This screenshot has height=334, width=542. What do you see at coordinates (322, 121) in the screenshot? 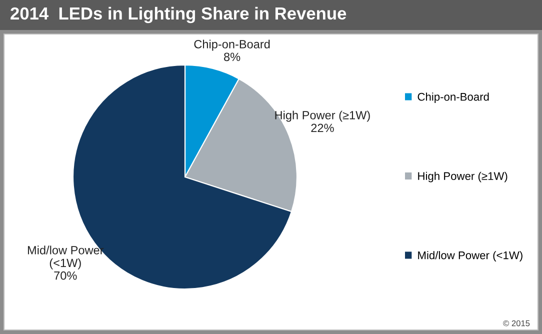
I see `data-label: High Power (≥1W) 22%` at bounding box center [322, 121].